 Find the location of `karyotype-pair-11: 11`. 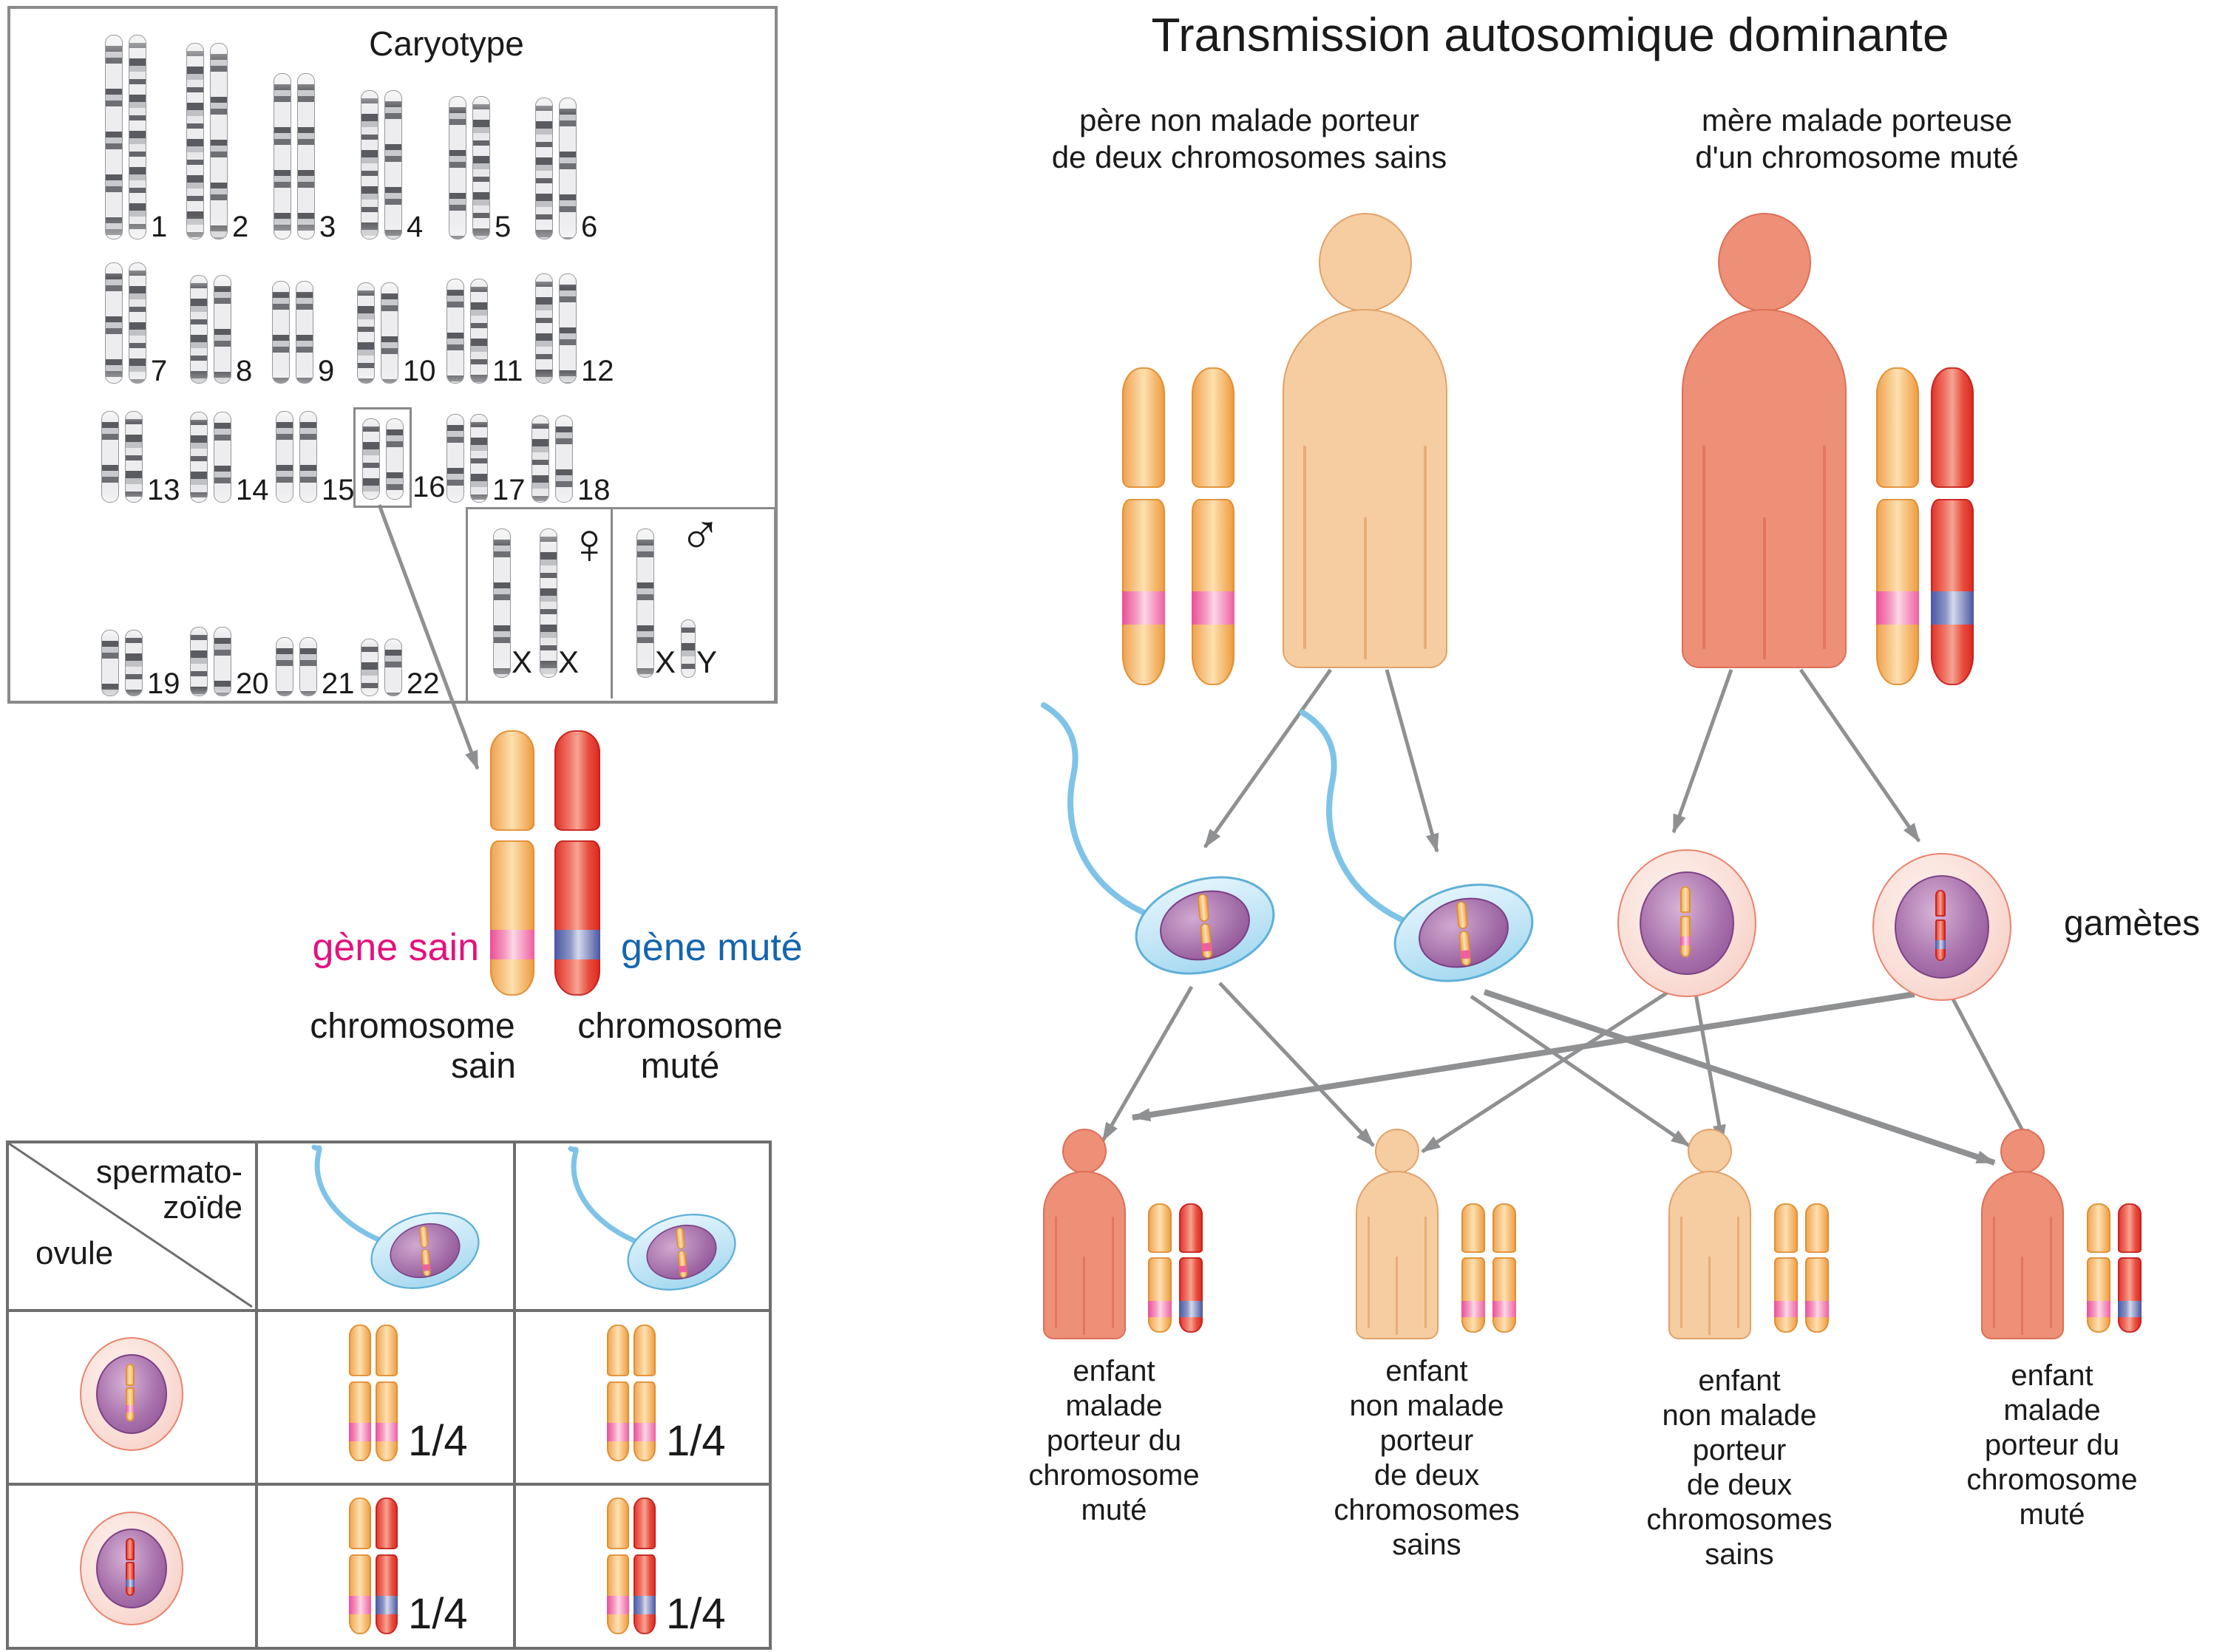

karyotype-pair-11: 11 is located at coordinates (484, 333).